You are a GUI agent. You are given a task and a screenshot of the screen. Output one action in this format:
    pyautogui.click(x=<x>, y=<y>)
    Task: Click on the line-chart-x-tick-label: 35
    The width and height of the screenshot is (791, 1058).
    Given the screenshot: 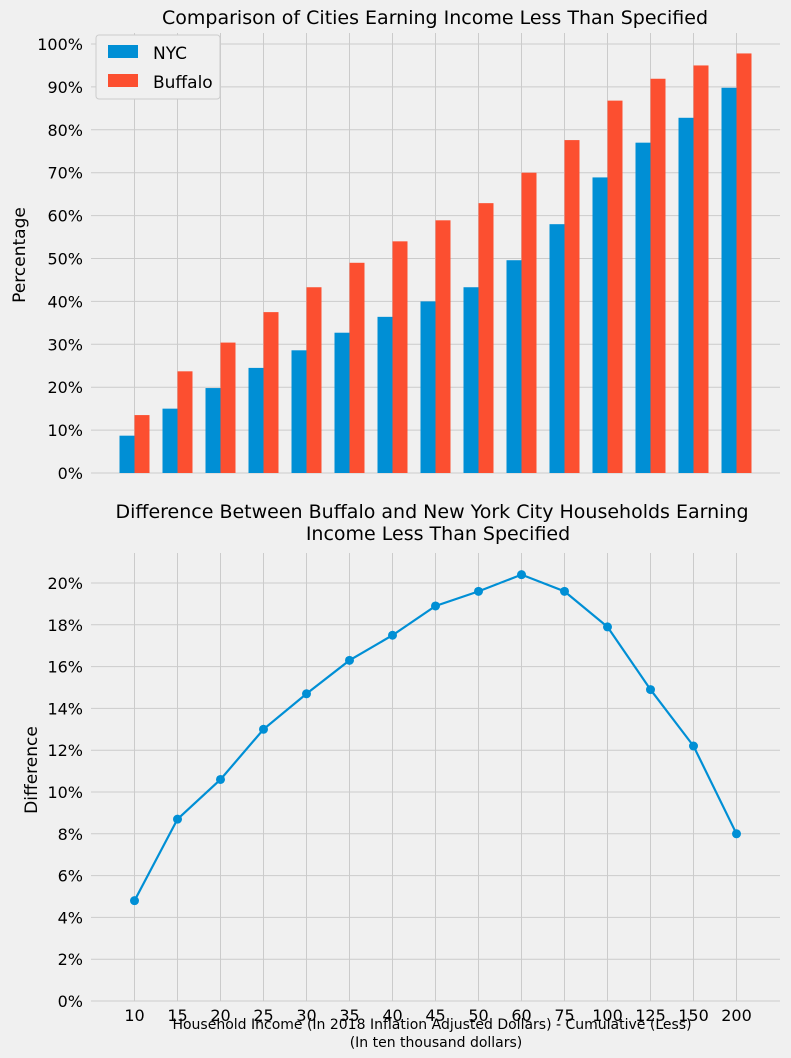 What is the action you would take?
    pyautogui.click(x=349, y=1015)
    